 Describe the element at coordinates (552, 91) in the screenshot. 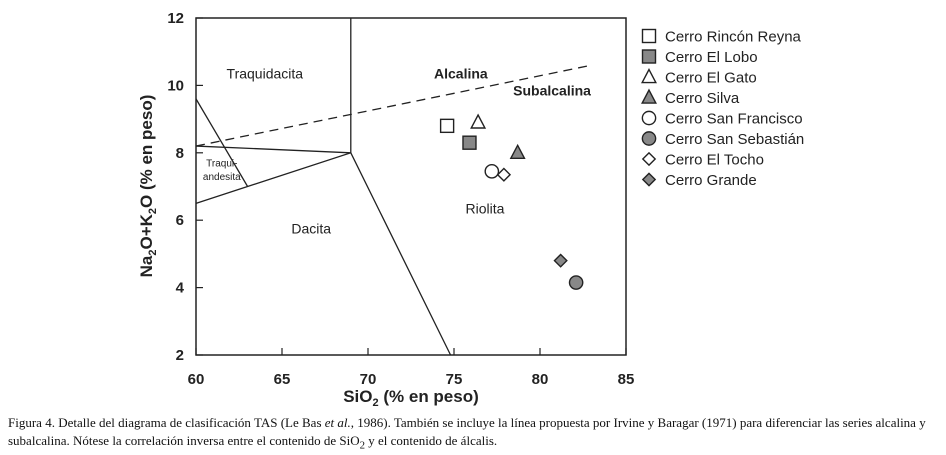

I see `series-type-label: Subalcalina` at that location.